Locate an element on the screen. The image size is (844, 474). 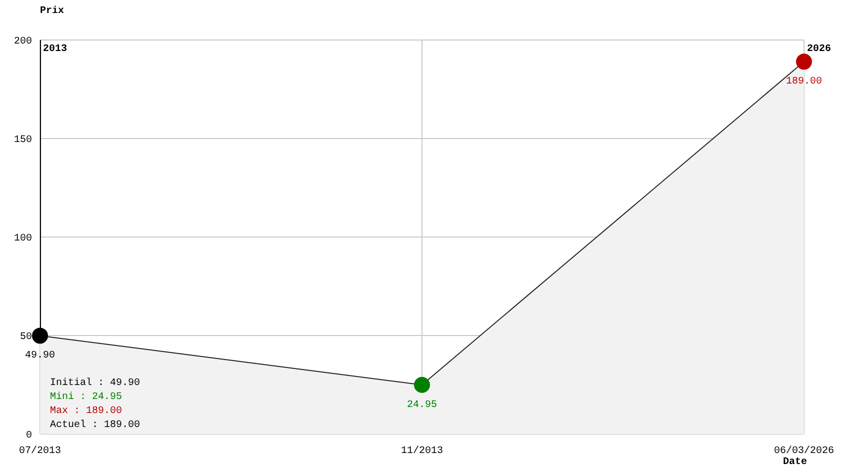
data-label: 24.95 is located at coordinates (422, 405).